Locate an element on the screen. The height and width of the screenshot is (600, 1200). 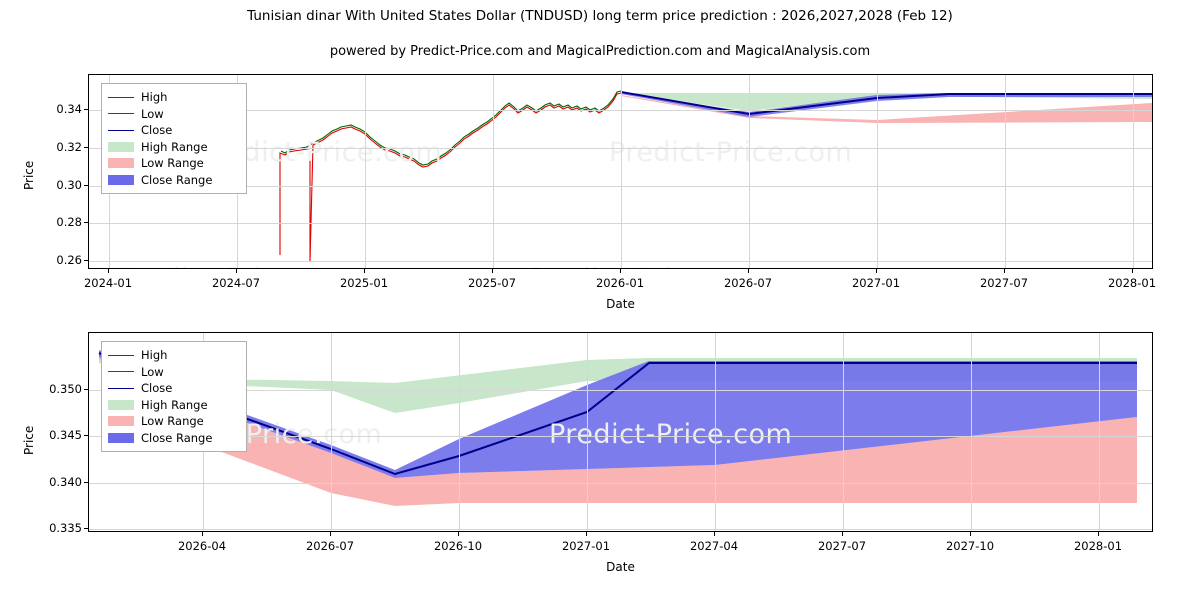
legend-swatch-high-icon is located at coordinates (121, 97).